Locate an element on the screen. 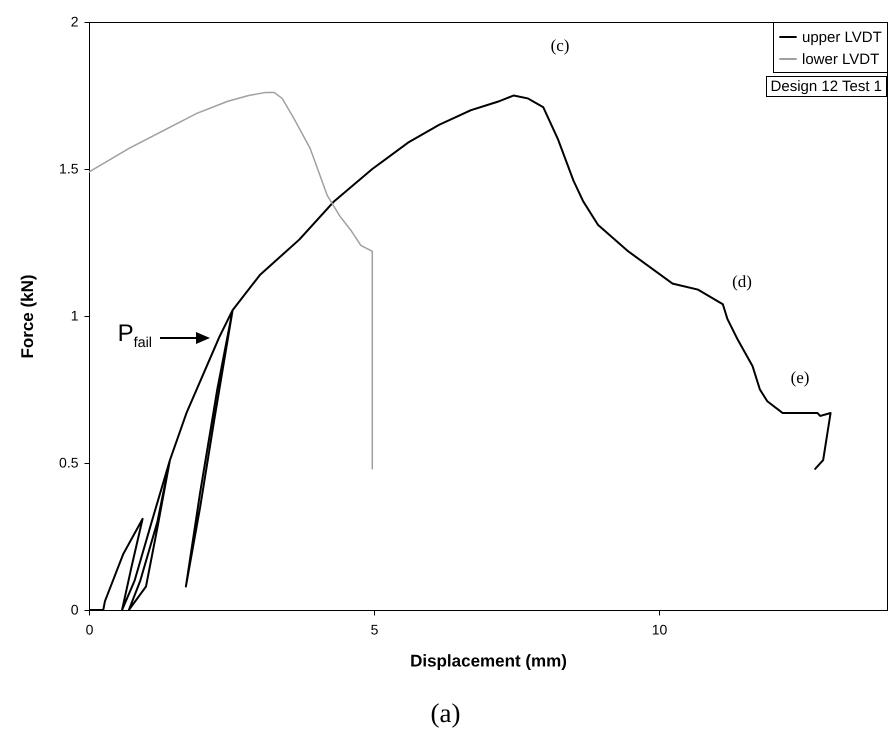 This screenshot has height=741, width=891. y-axis-title: Force (kN) is located at coordinates (28, 316).